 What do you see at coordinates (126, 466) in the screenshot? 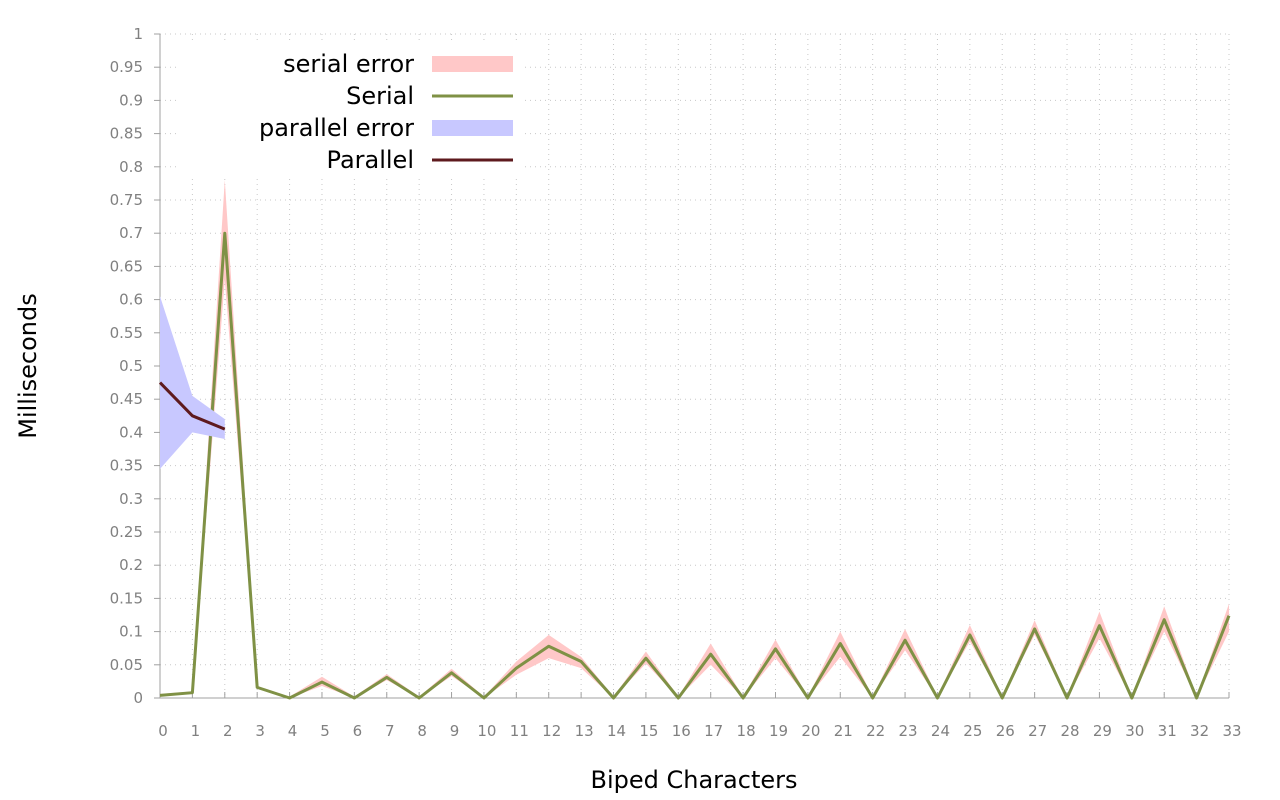
I see `y-tick-label: 0.35` at bounding box center [126, 466].